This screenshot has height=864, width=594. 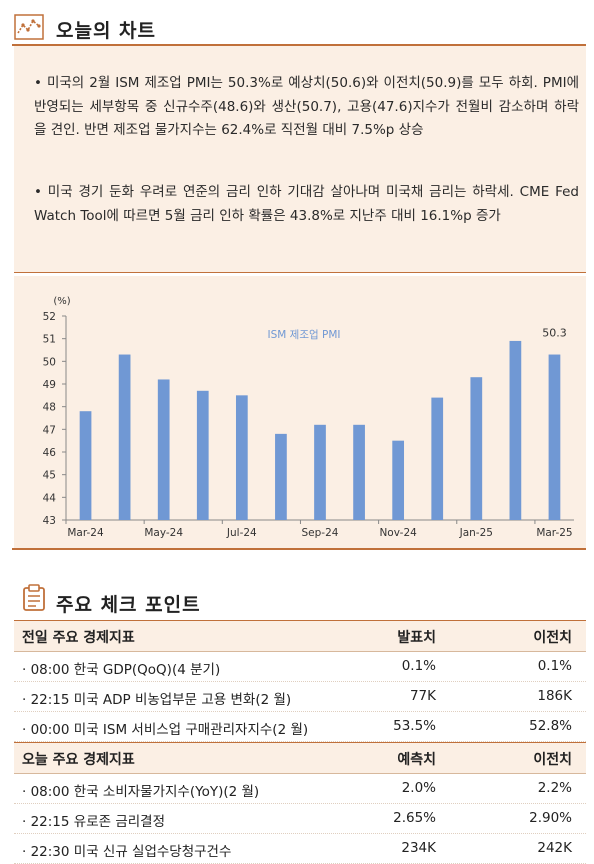 What do you see at coordinates (300, 758) in the screenshot?
I see `table-header: 오늘 주요 경제지표 예측치 이전치` at bounding box center [300, 758].